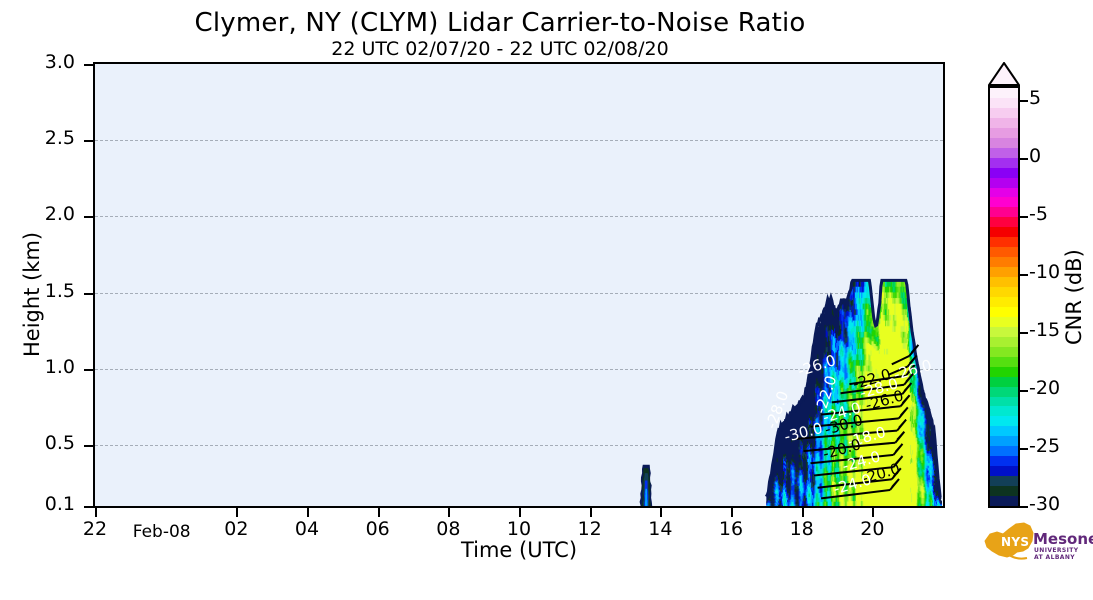  Describe the element at coordinates (731, 529) in the screenshot. I see `x-tick-label: 16` at that location.